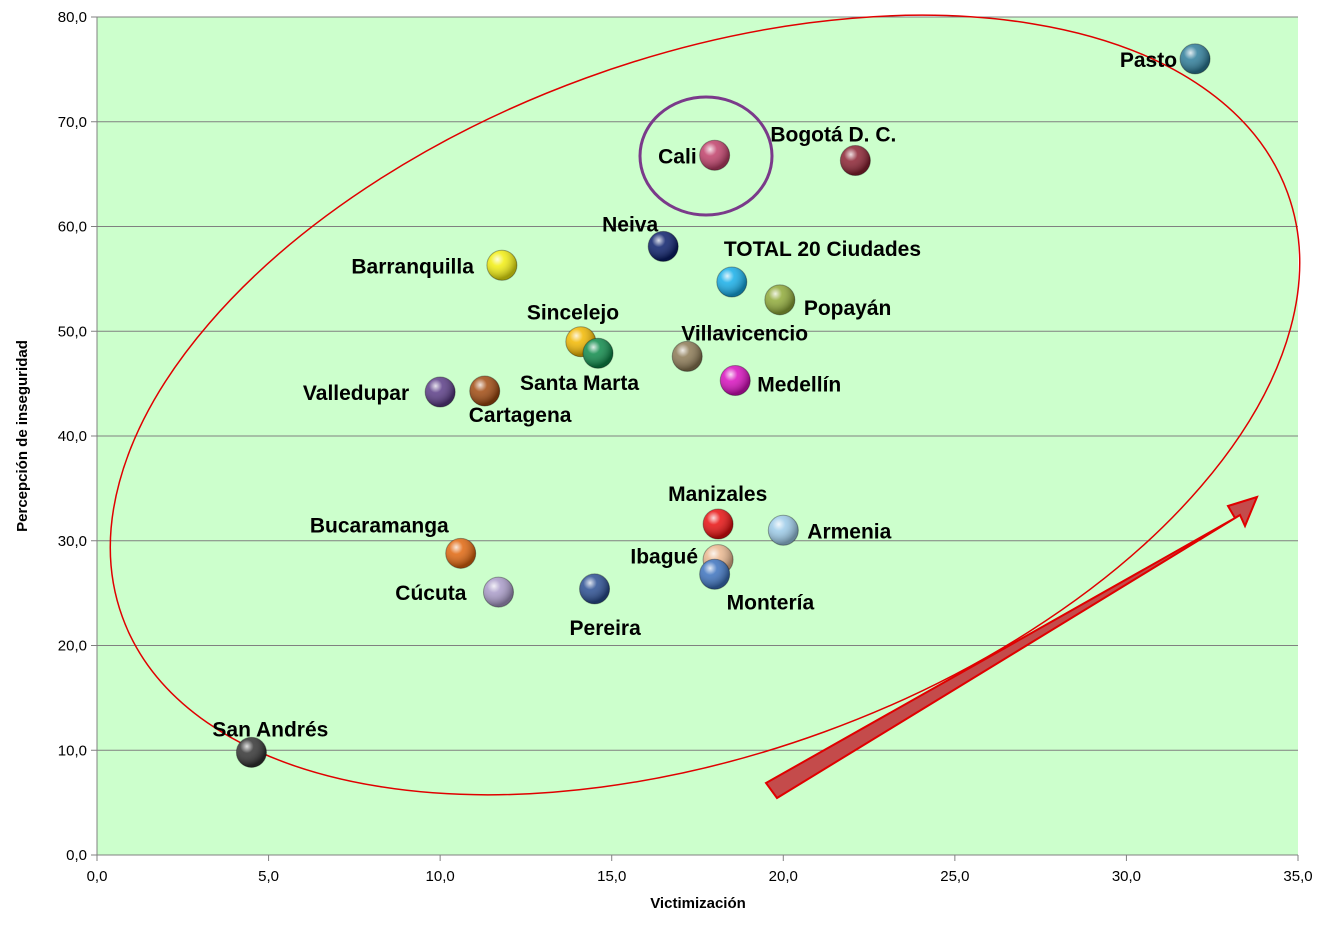  I want to click on x-tick-label: 0,0, so click(97, 876).